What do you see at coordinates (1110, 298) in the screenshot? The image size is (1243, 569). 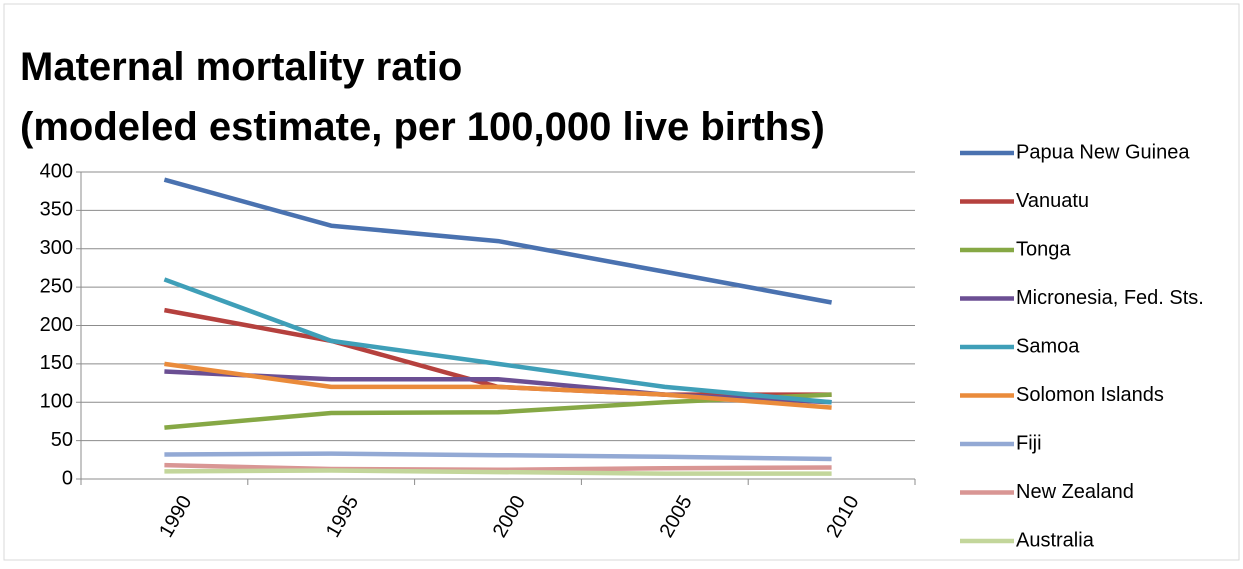 I see `legend-label: Micronesia, Fed. Sts.` at bounding box center [1110, 298].